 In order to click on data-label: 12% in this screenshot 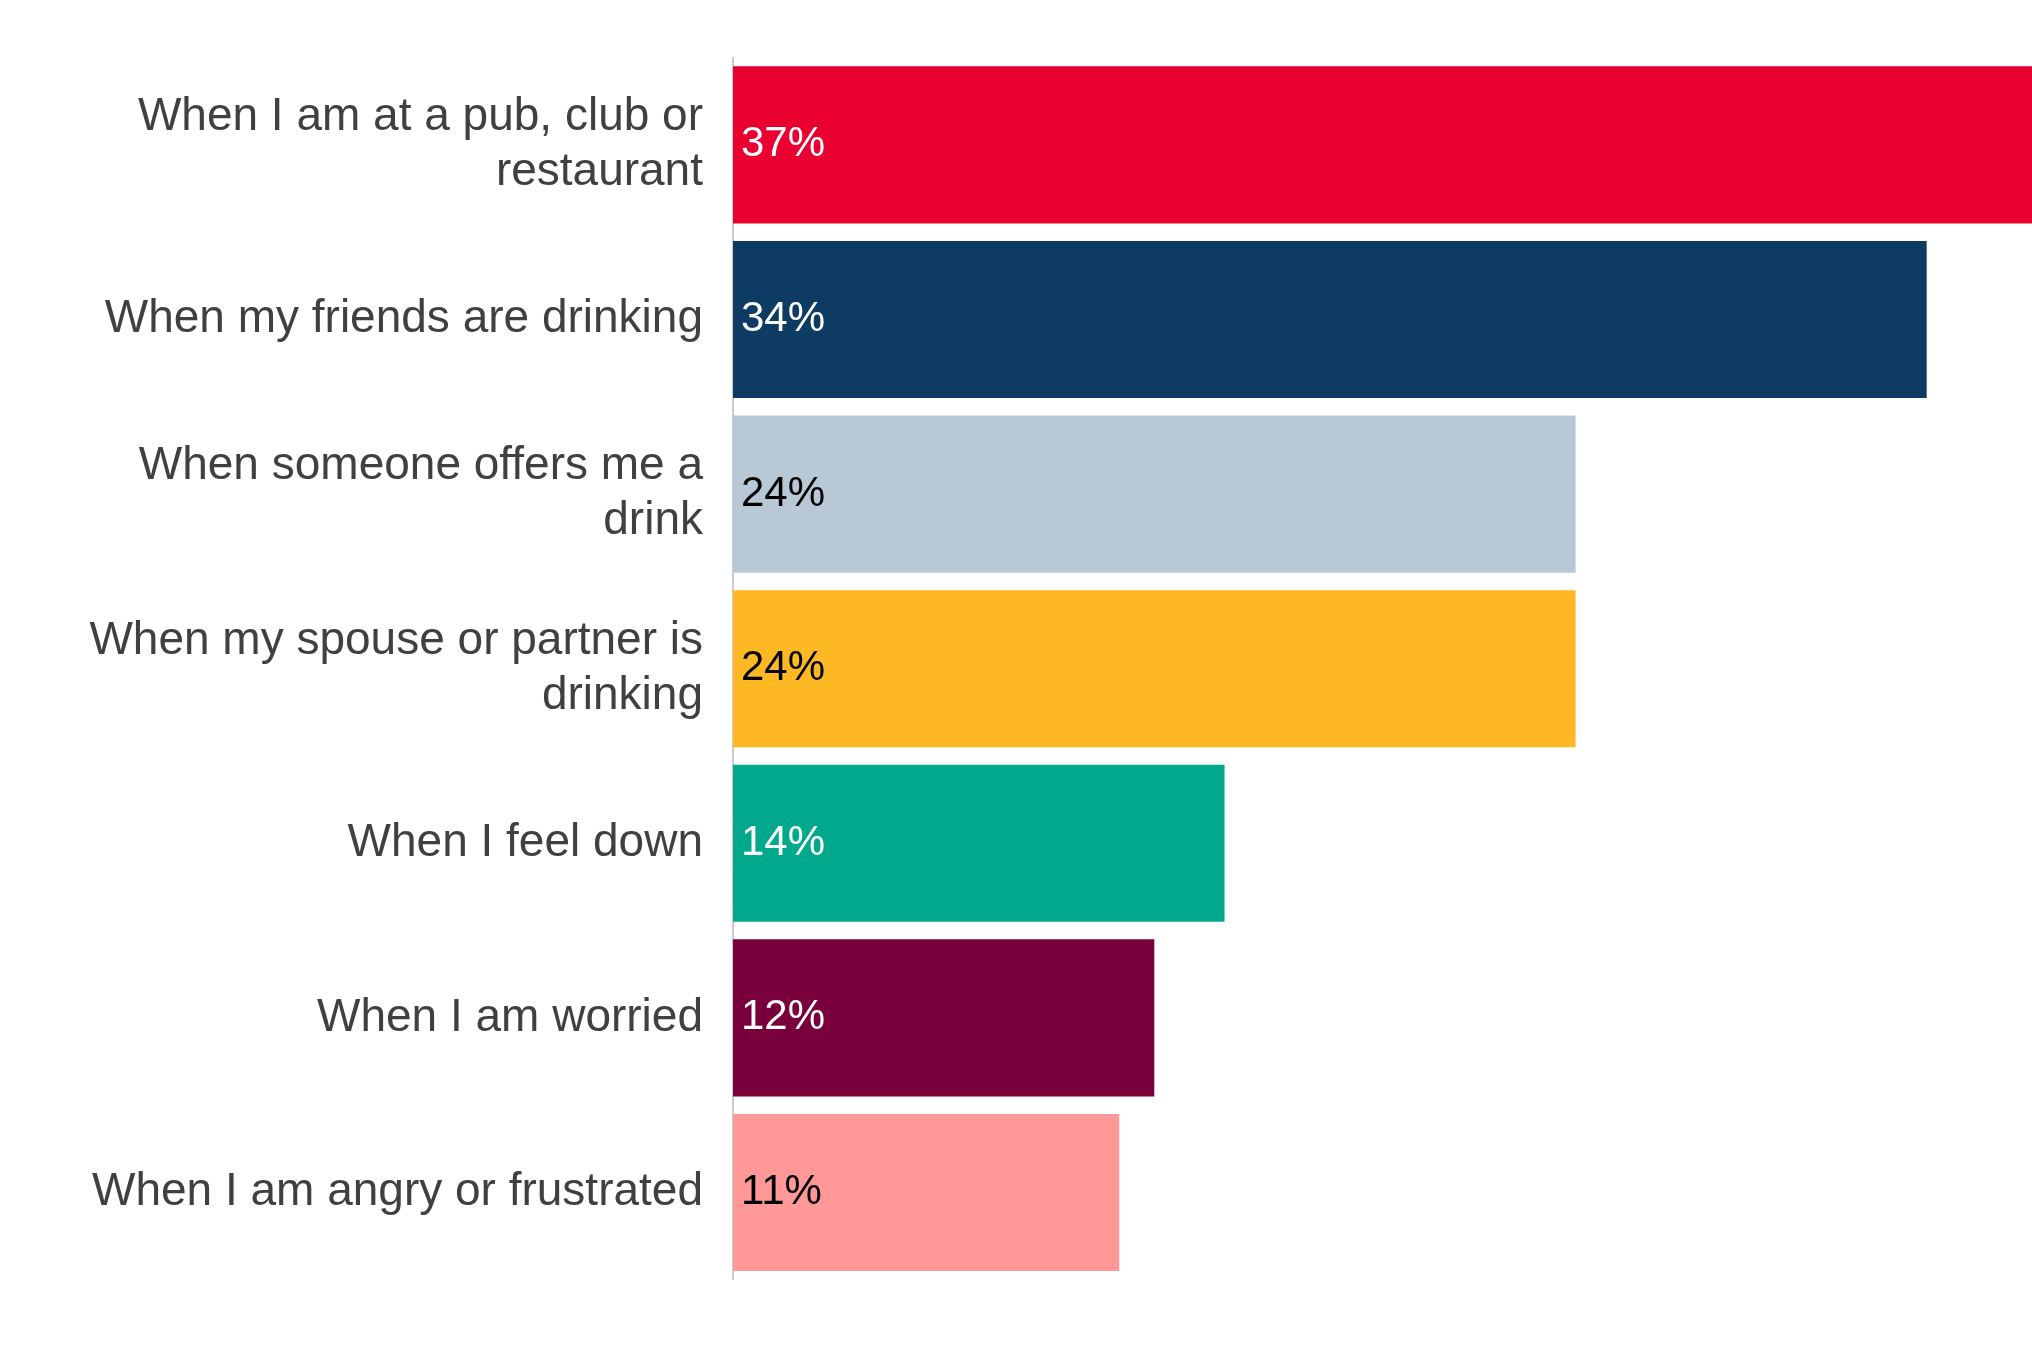, I will do `click(783, 1015)`.